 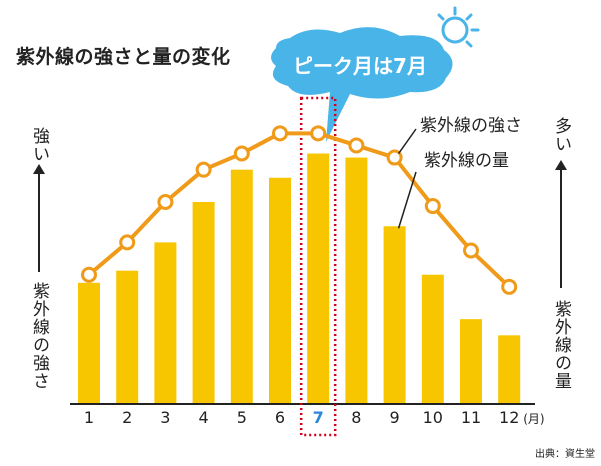 I want to click on left-axis-label-bottom: 紫外線の強さ, so click(x=39, y=336).